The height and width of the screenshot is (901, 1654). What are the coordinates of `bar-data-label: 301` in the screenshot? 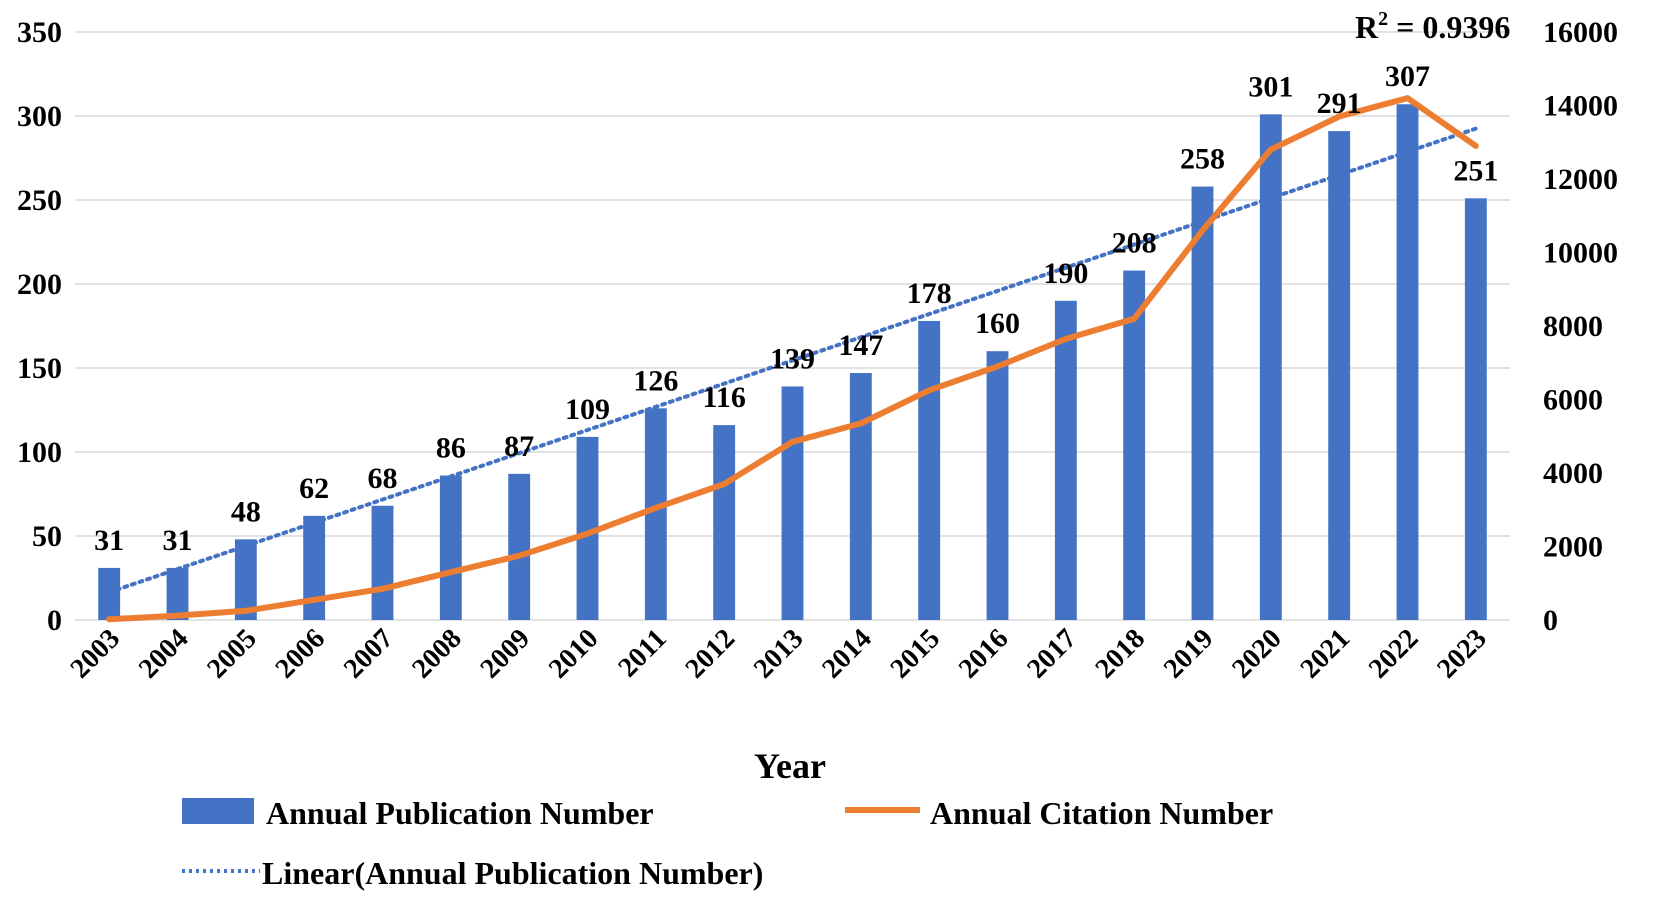 It's located at (1270, 86).